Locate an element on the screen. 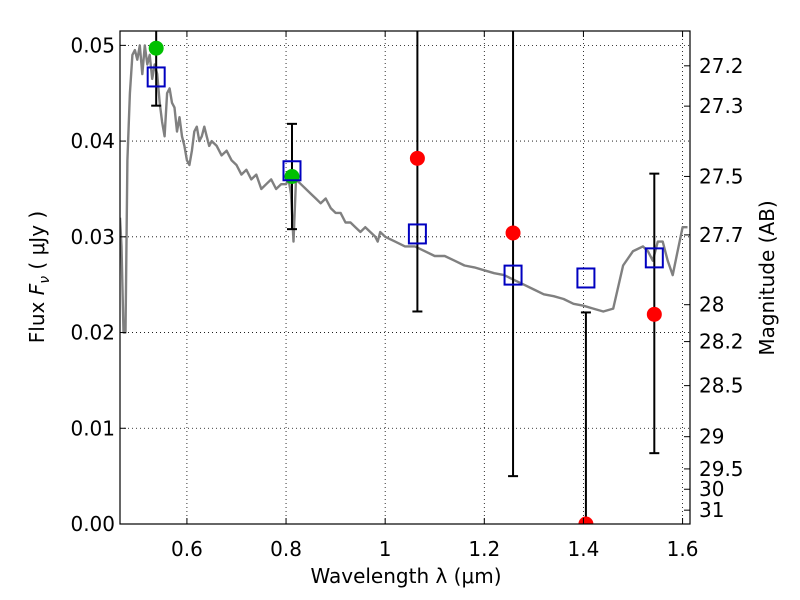 The width and height of the screenshot is (800, 600). y2-tick-label: 27.5 is located at coordinates (721, 176).